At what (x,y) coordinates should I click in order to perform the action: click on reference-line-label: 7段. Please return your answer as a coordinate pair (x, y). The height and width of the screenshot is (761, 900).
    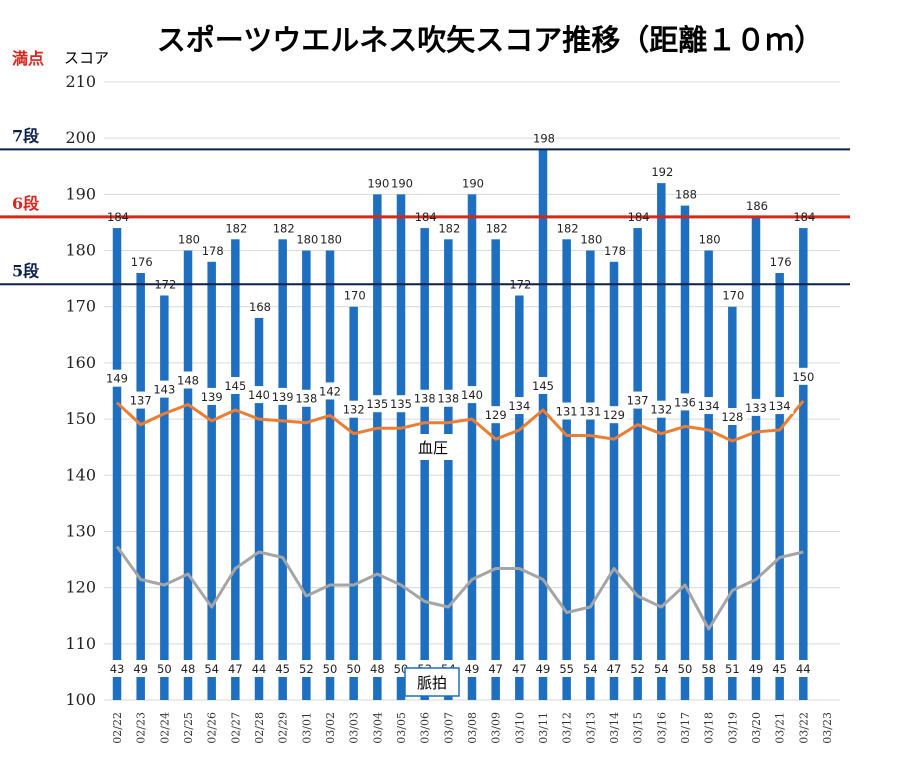
    Looking at the image, I should click on (26, 135).